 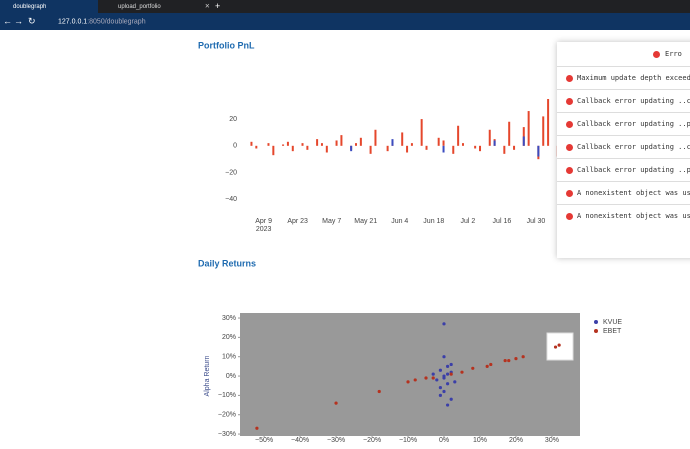 What do you see at coordinates (32, 21) in the screenshot?
I see `reload-button: ↻` at bounding box center [32, 21].